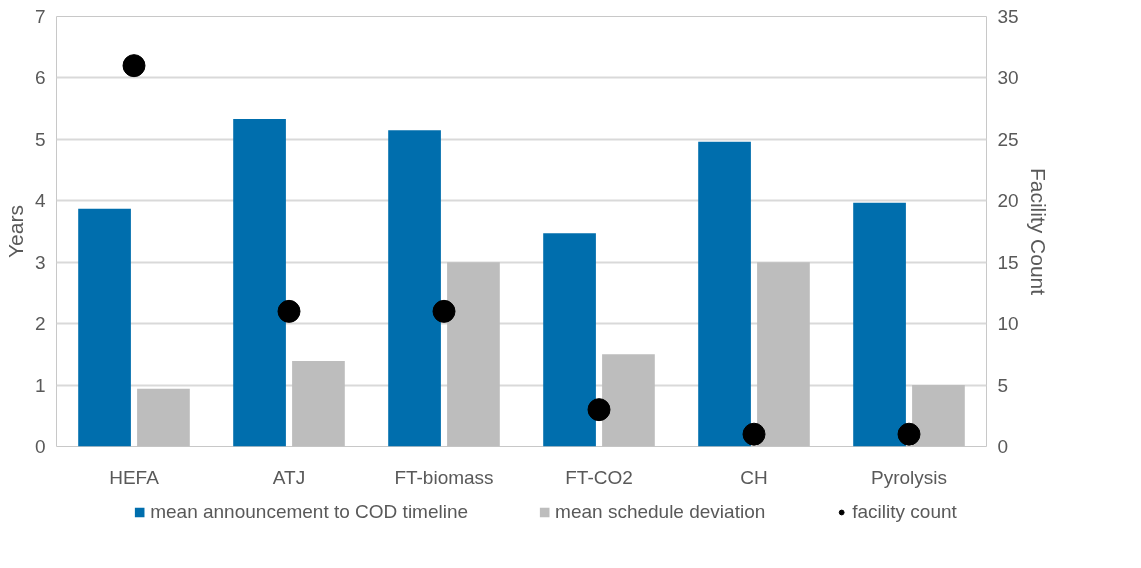 This screenshot has height=568, width=1141. Describe the element at coordinates (40, 385) in the screenshot. I see `y-tick-label: 1` at that location.